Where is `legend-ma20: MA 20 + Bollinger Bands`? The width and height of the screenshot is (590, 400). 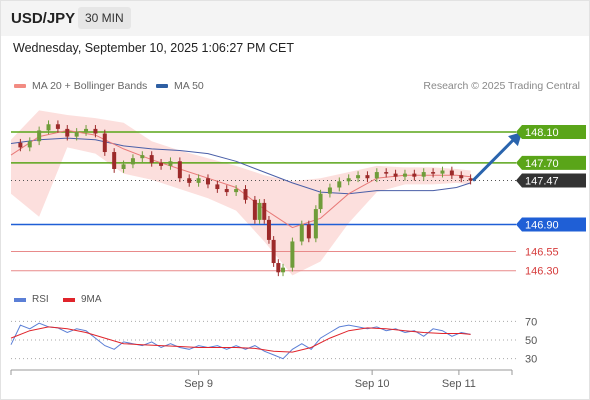 legend-ma20: MA 20 + Bollinger Bands is located at coordinates (80, 86).